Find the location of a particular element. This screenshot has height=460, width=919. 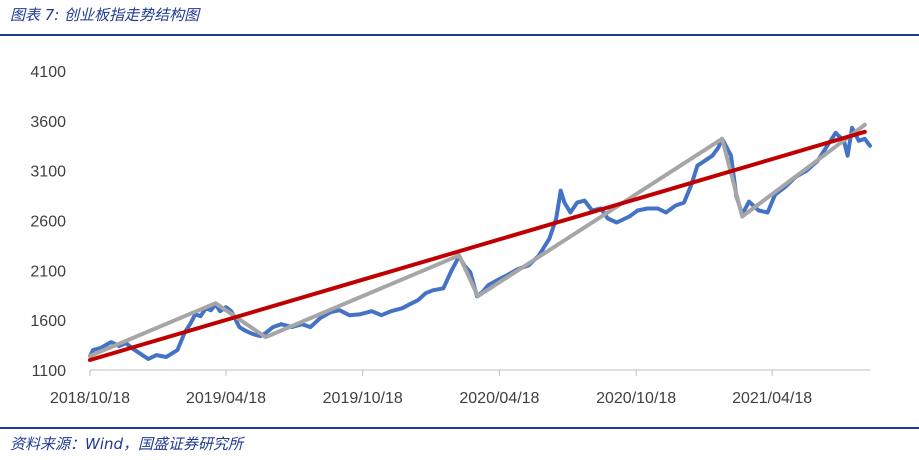

y-tick-label: 2600 is located at coordinates (48, 222).